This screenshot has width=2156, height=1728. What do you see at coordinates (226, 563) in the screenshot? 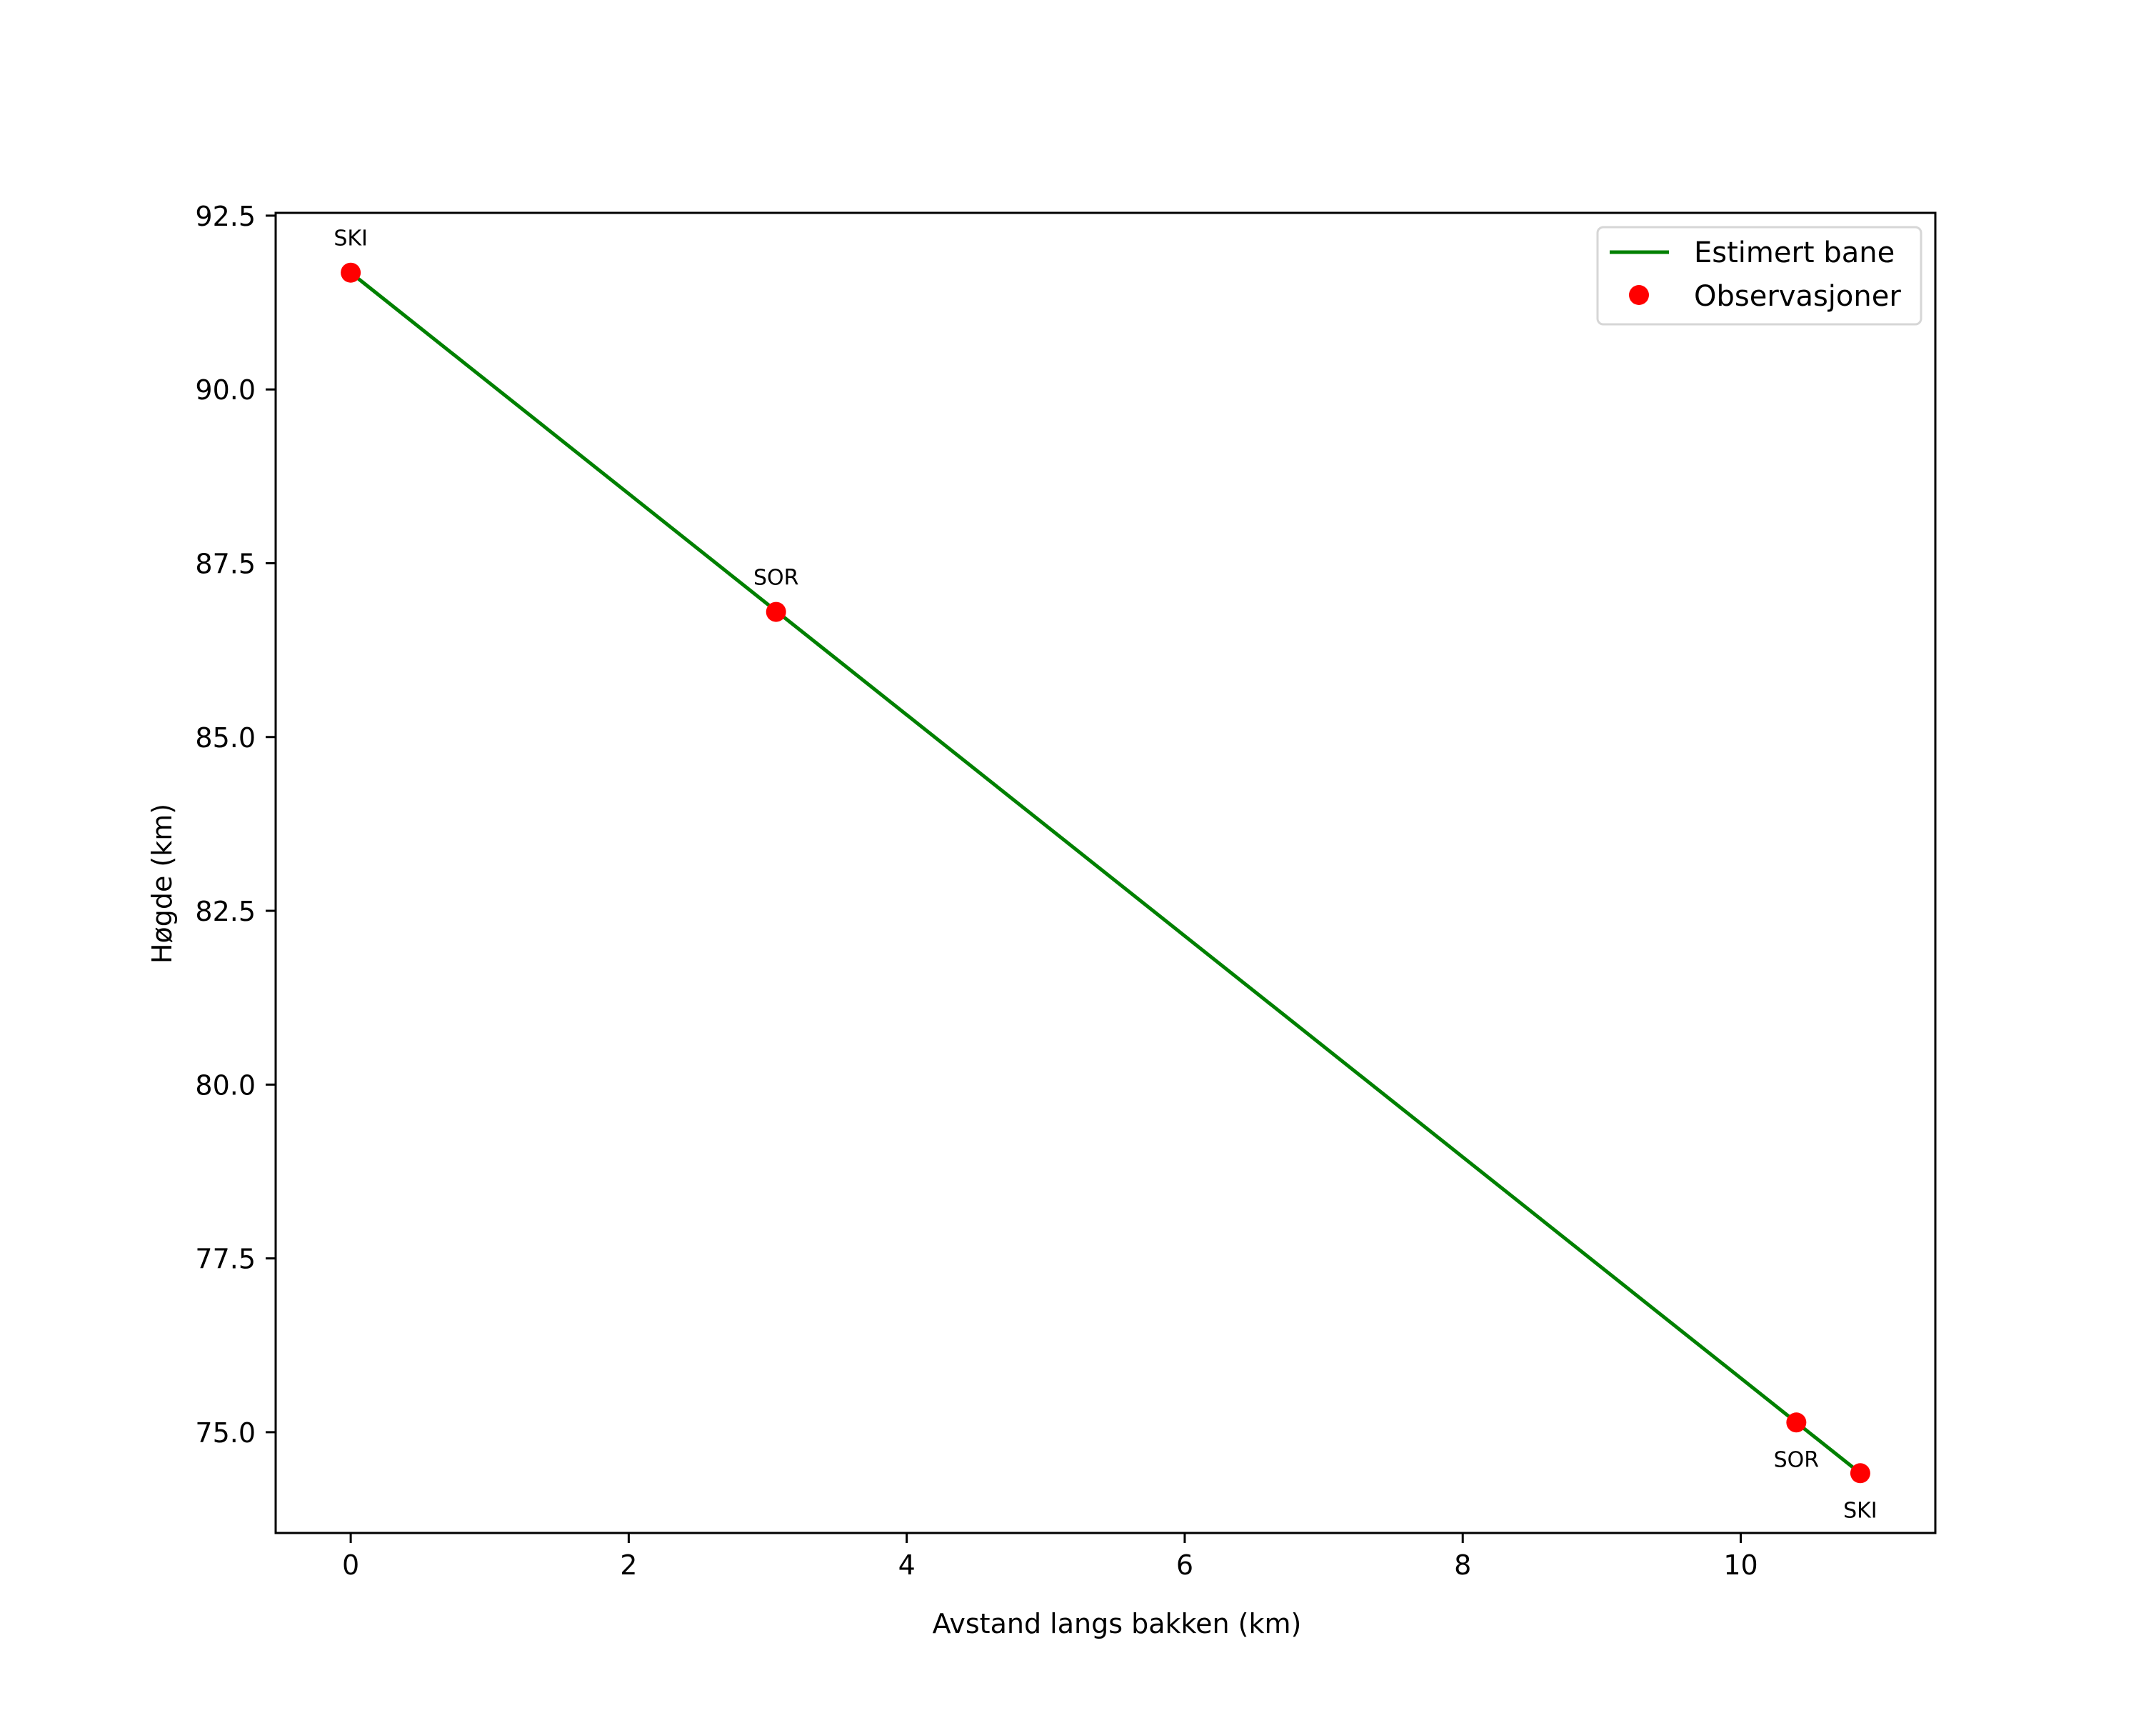
I see `y-tick-label: 87.5` at bounding box center [226, 563].